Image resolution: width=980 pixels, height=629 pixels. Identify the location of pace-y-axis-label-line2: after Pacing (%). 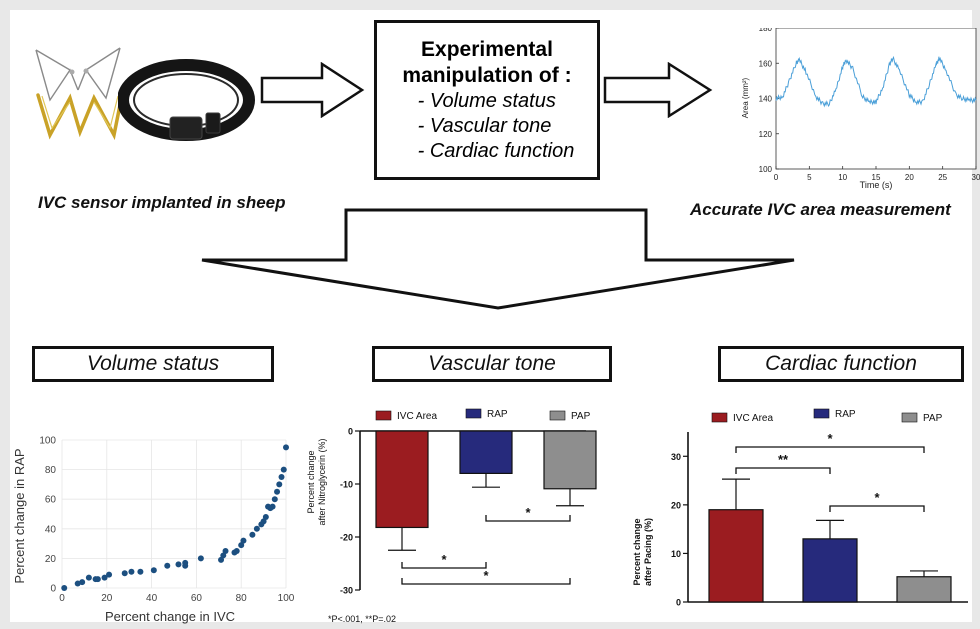
(648, 552).